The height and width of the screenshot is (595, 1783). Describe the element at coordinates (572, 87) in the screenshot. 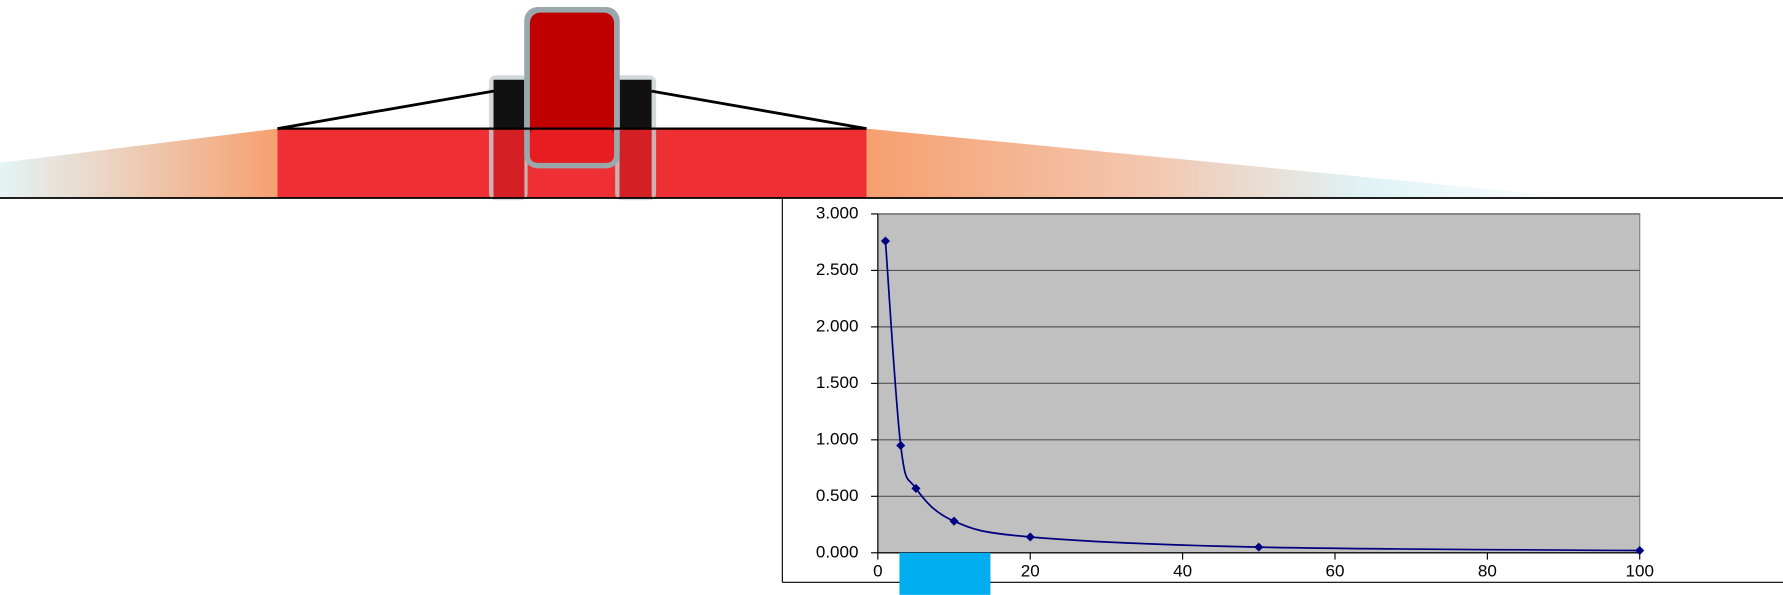

I see `cab` at that location.